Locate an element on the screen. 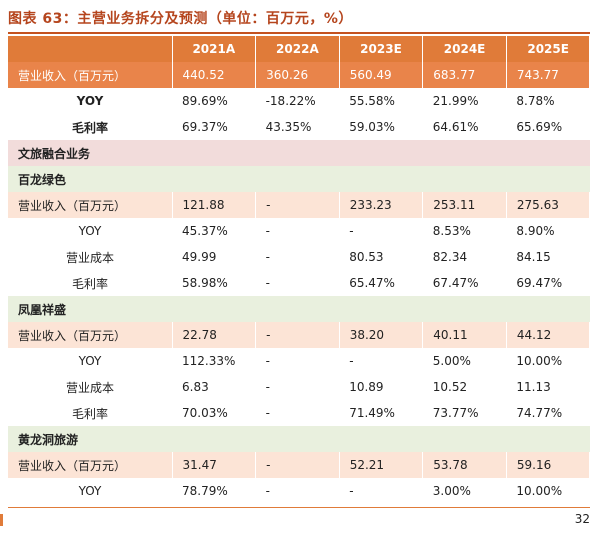 The height and width of the screenshot is (533, 599). table-cell: 10.52 is located at coordinates (464, 387).